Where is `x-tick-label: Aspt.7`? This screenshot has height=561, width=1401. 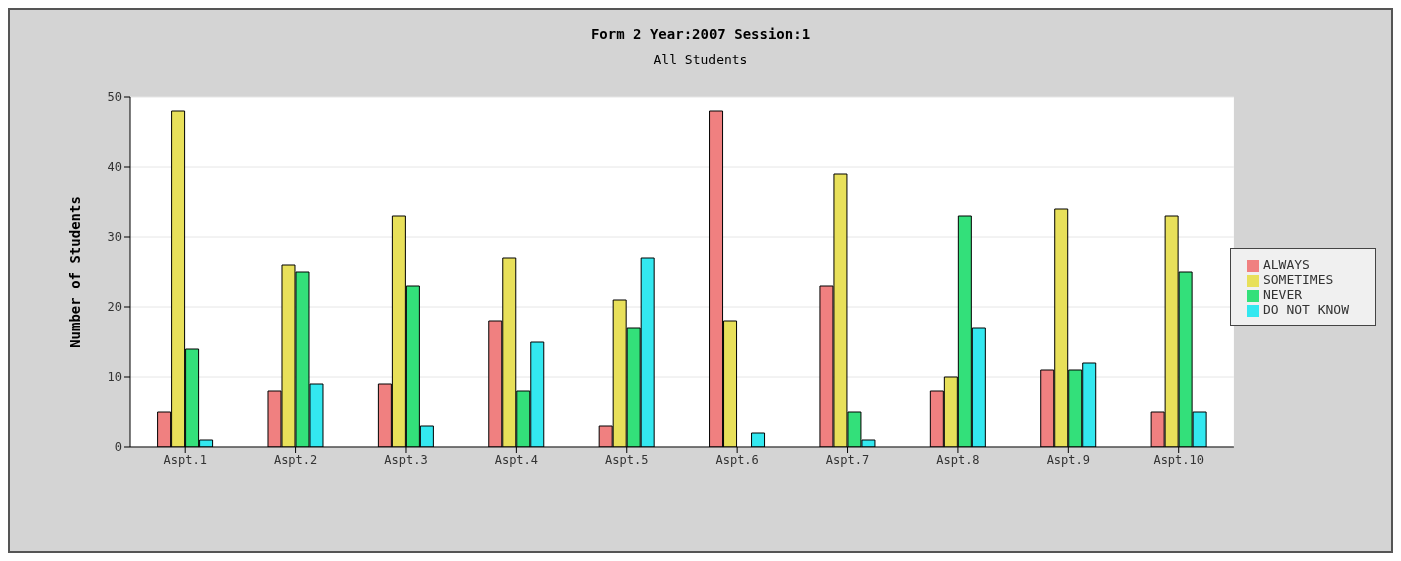 x-tick-label: Aspt.7 is located at coordinates (847, 459).